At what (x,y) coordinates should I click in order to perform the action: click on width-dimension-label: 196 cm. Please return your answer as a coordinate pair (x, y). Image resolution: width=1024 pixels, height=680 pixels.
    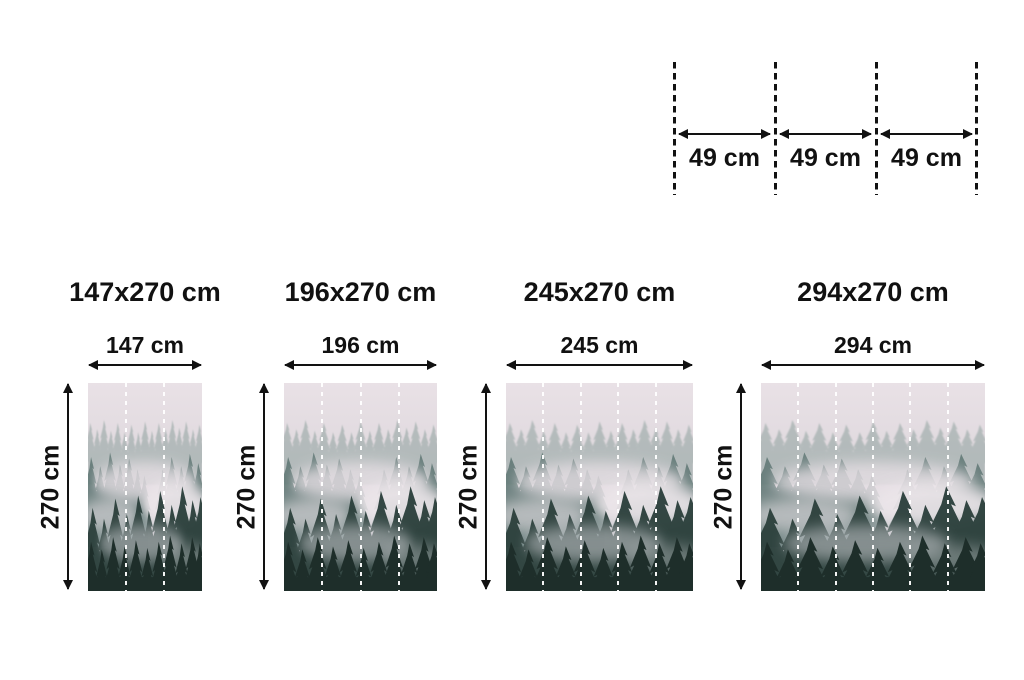
    Looking at the image, I should click on (360, 345).